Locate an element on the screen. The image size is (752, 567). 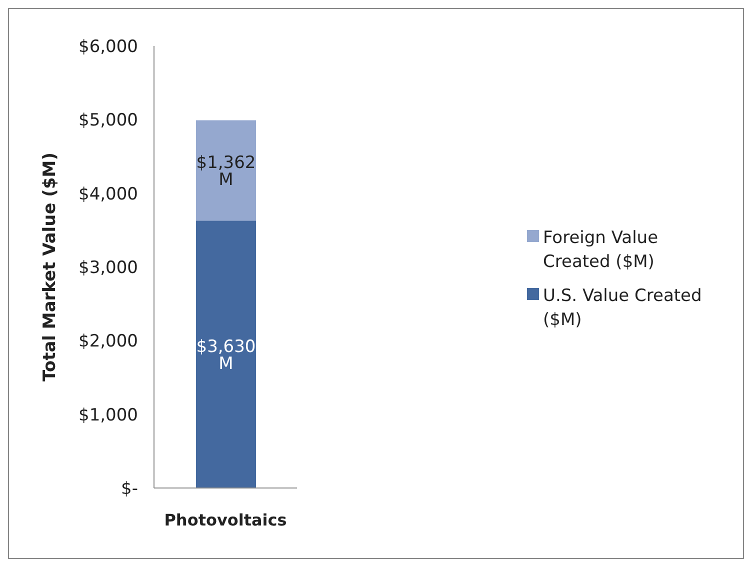
legend-label: Foreign Value Created ($M) is located at coordinates (601, 250).